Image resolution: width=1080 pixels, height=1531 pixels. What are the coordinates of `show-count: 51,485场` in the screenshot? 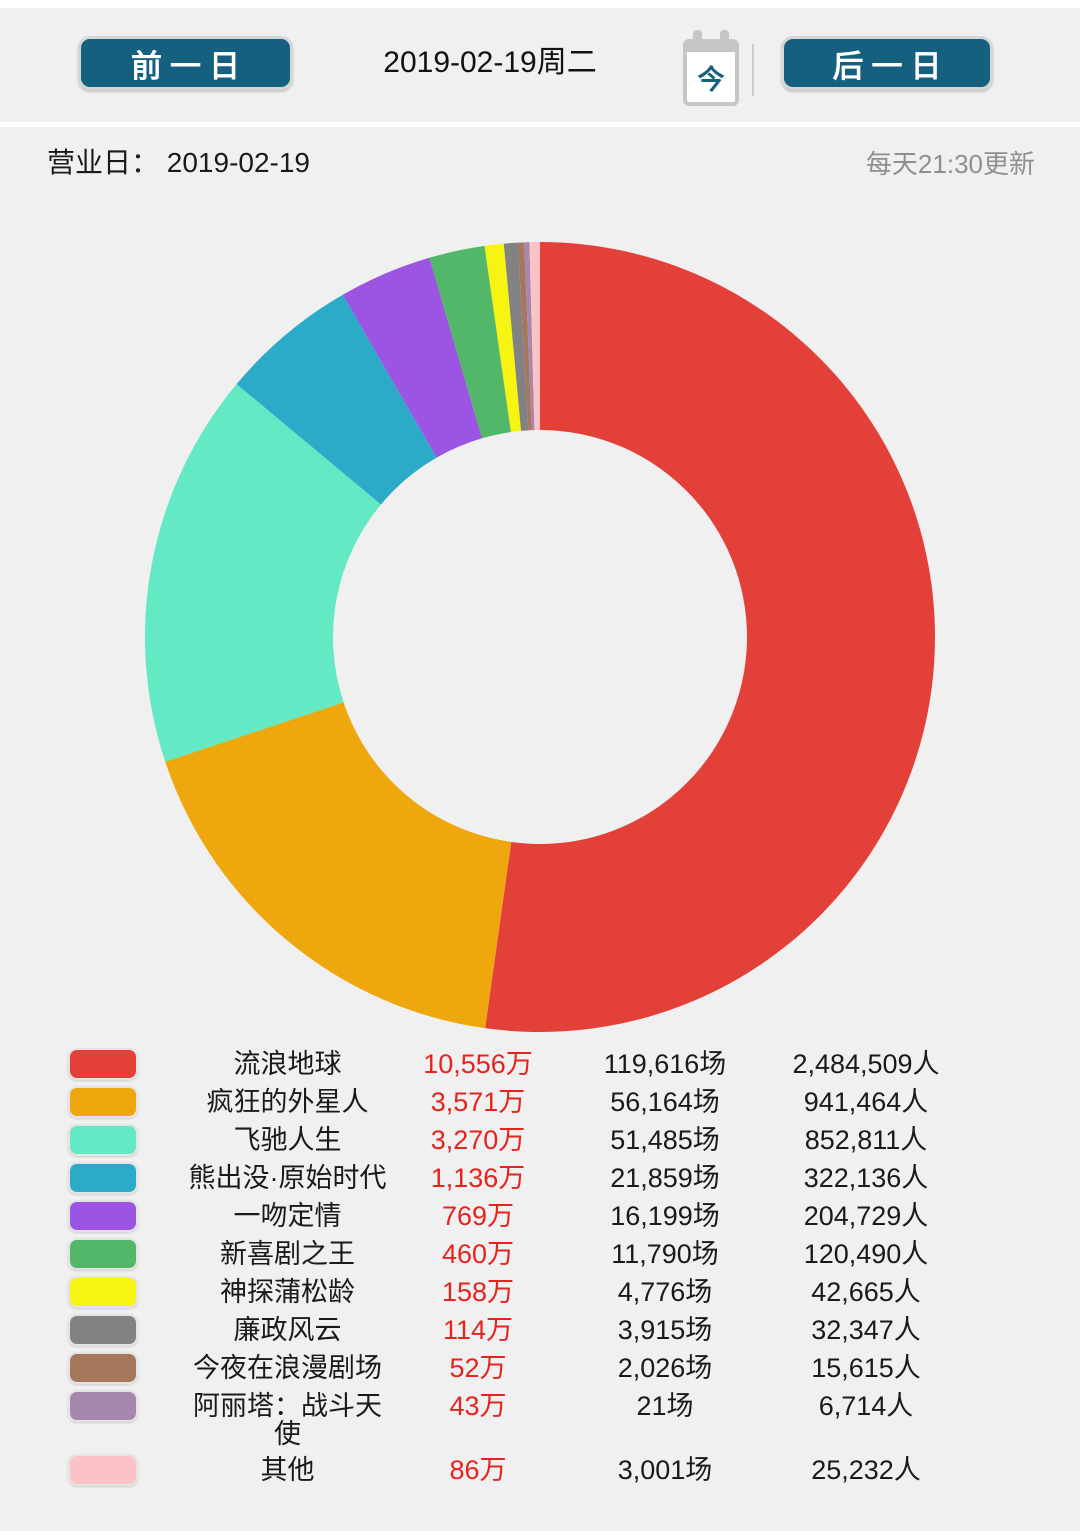 It's located at (665, 1140).